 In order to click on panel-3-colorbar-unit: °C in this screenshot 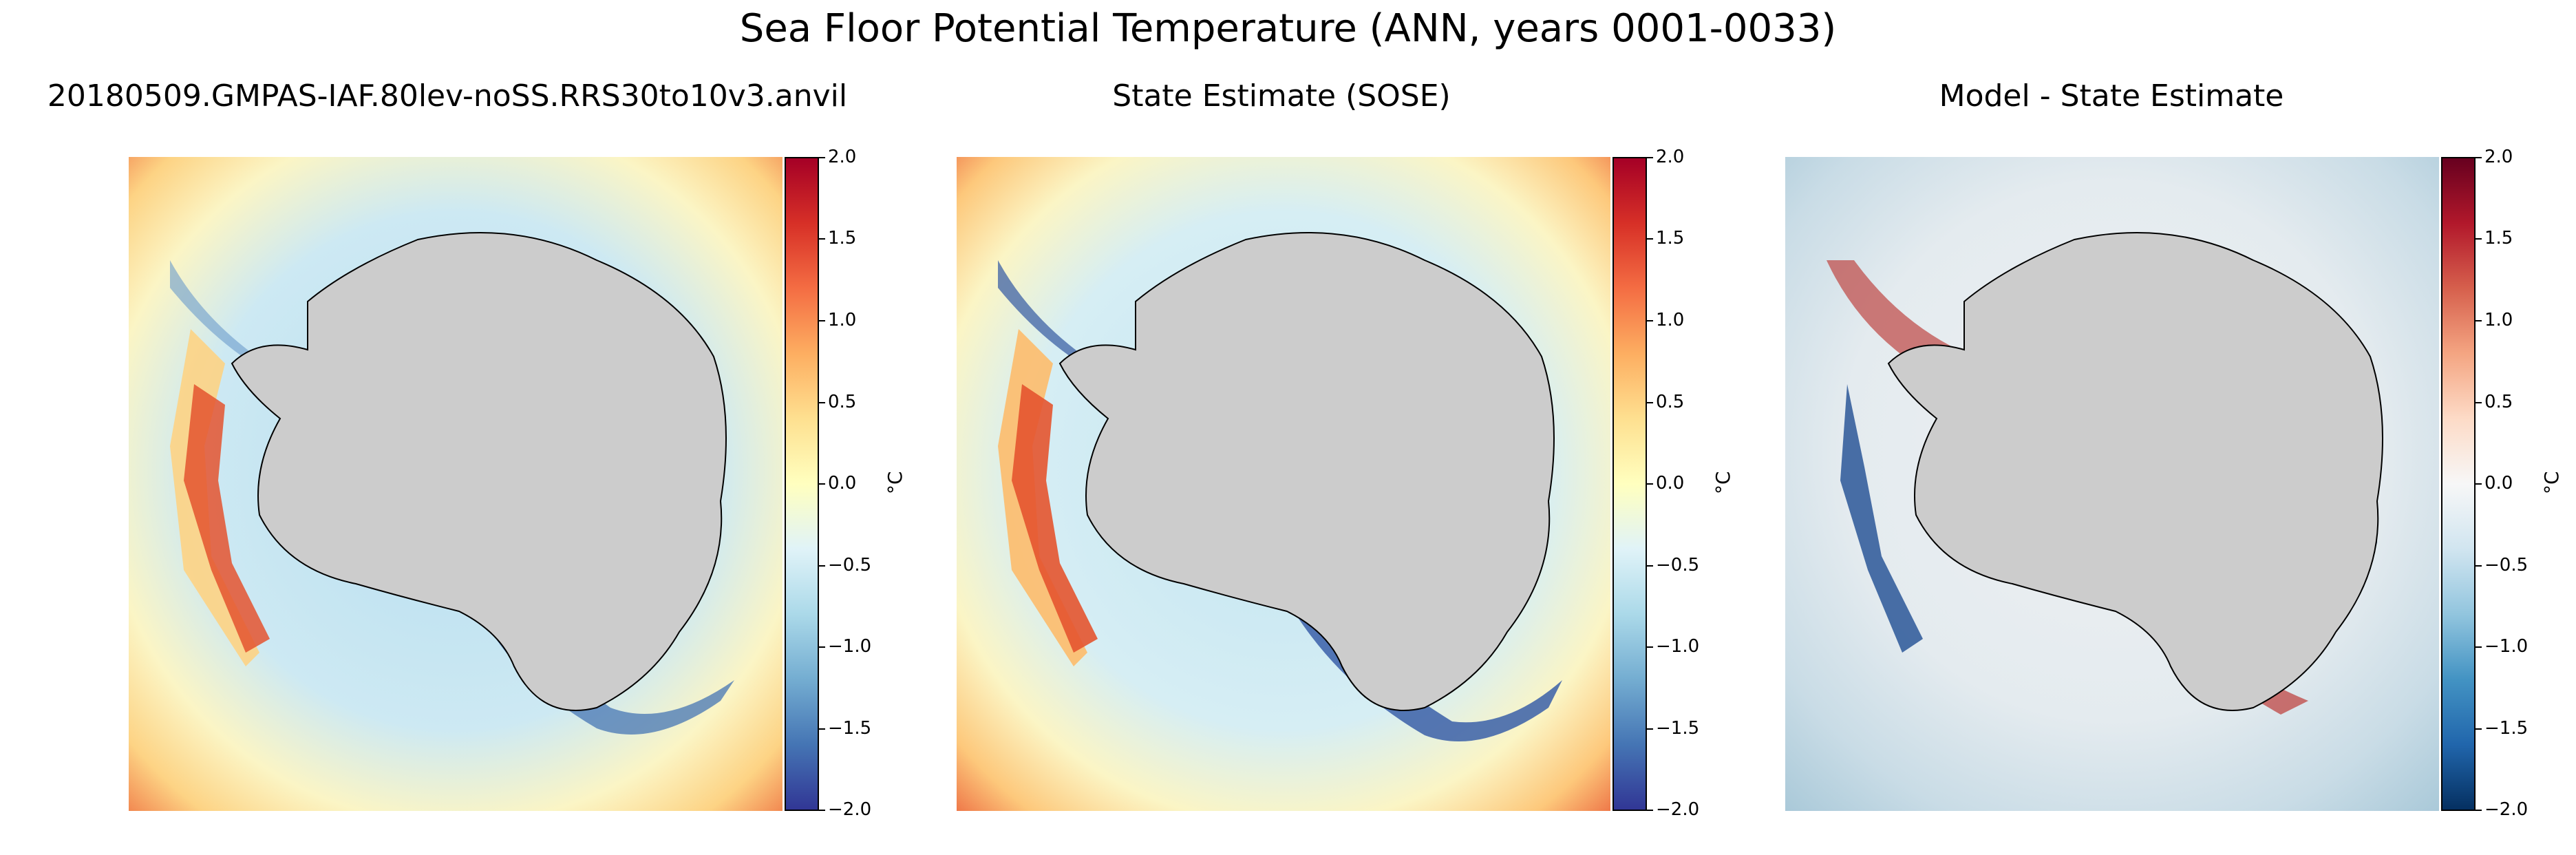, I will do `click(2551, 482)`.